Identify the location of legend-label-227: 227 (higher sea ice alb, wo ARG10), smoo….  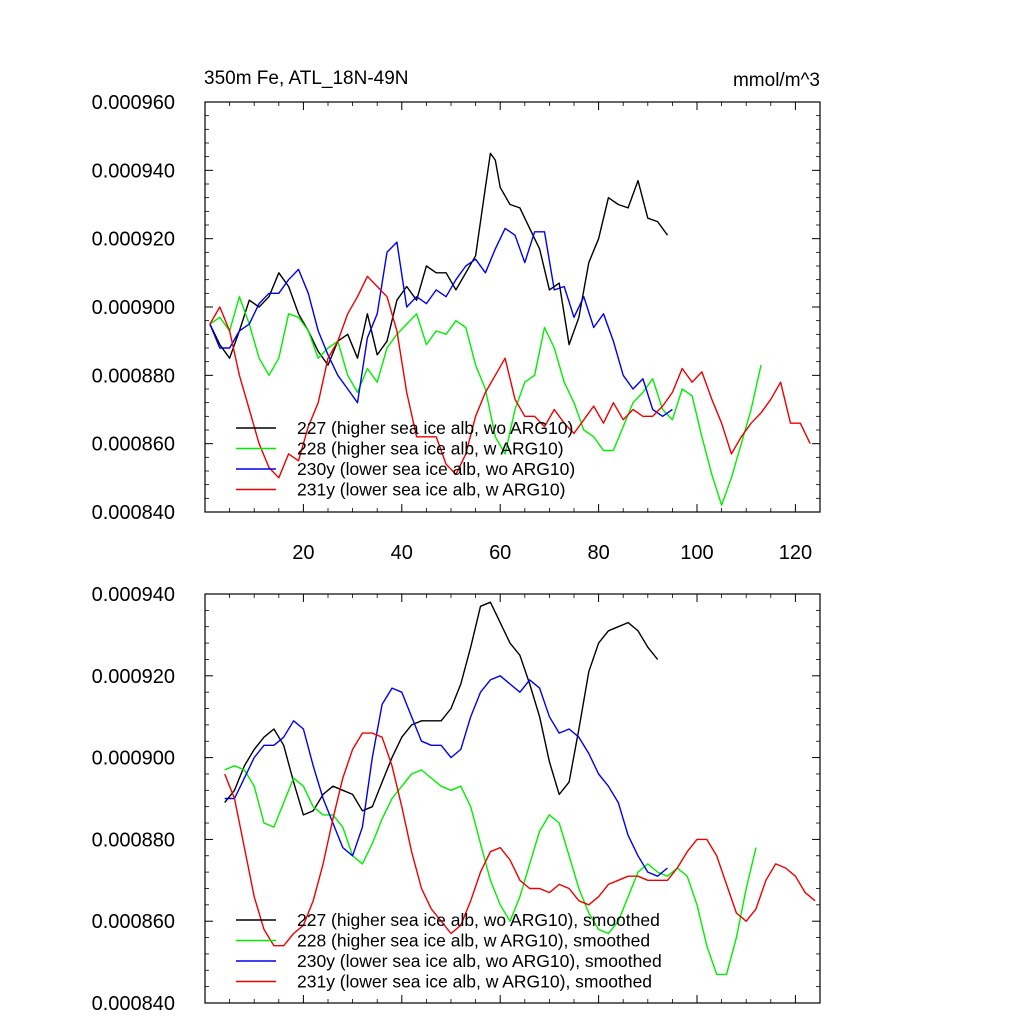
(478, 920).